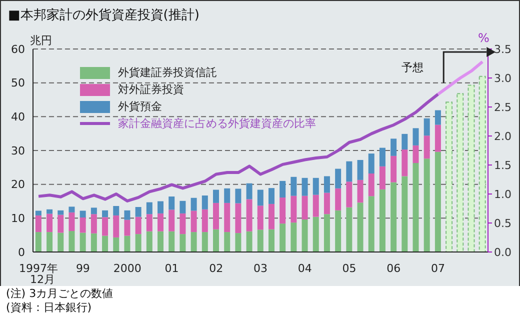 This screenshot has width=520, height=320. Describe the element at coordinates (438, 268) in the screenshot. I see `x-tick-label: 07` at that location.